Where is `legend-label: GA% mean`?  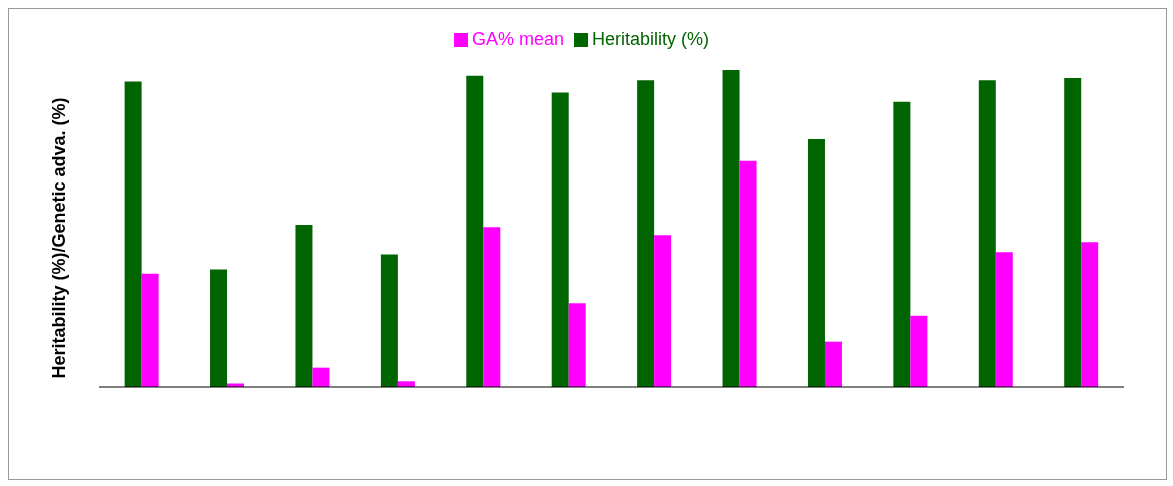
legend-label: GA% mean is located at coordinates (517, 39).